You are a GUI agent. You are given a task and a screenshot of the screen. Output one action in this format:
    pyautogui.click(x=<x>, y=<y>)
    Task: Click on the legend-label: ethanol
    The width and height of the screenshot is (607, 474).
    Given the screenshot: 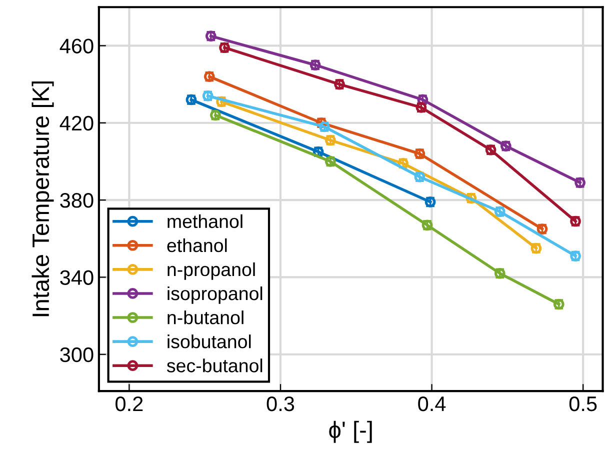 What is the action you would take?
    pyautogui.click(x=197, y=245)
    